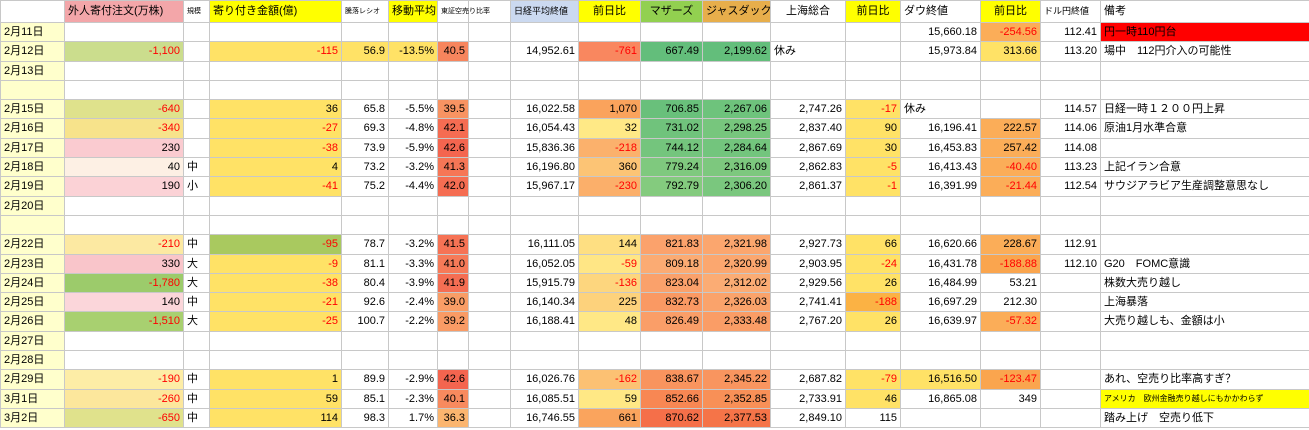 The width and height of the screenshot is (1309, 430). What do you see at coordinates (940, 167) in the screenshot?
I see `cell-dow-close: 16,413.43` at bounding box center [940, 167].